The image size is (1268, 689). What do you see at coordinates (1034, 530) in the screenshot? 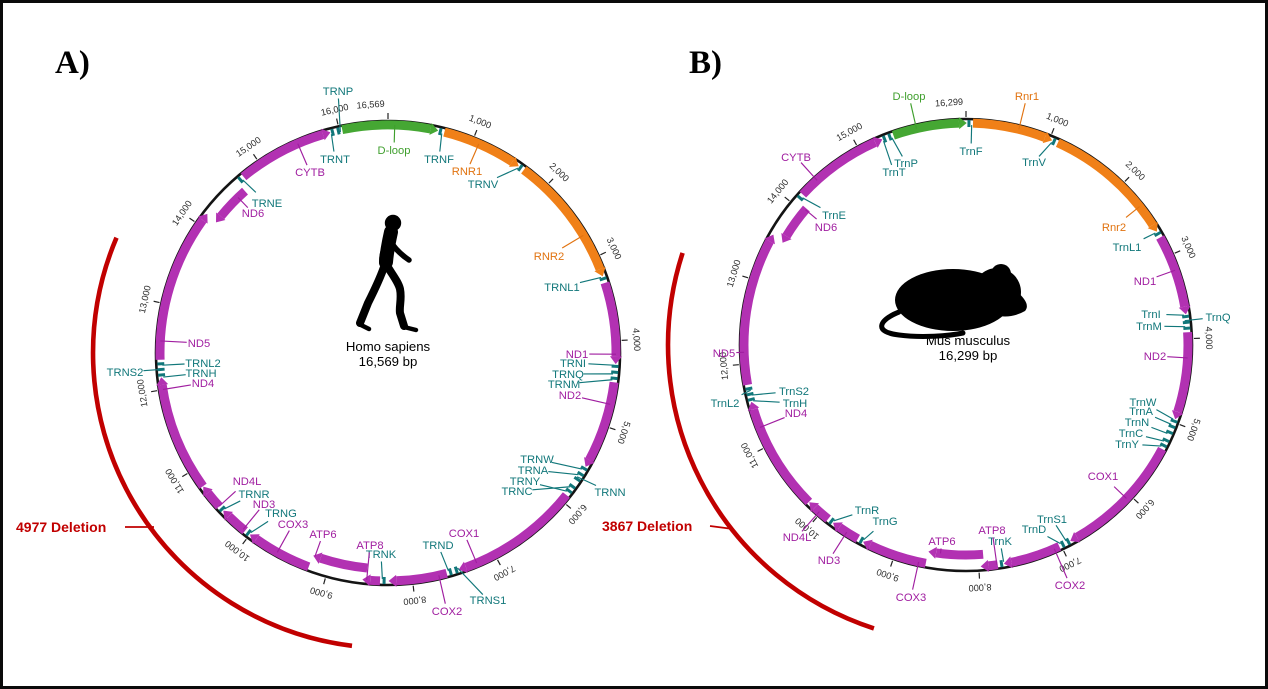
I see `b-gene-label-TrnD: TrnD` at bounding box center [1034, 530].